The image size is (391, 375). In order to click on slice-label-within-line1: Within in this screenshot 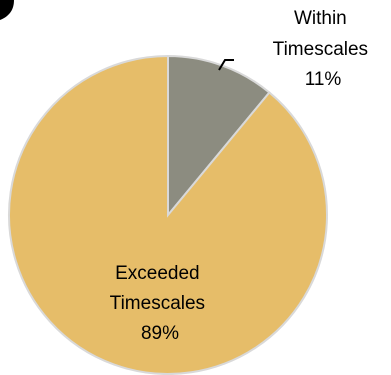, I will do `click(320, 18)`.